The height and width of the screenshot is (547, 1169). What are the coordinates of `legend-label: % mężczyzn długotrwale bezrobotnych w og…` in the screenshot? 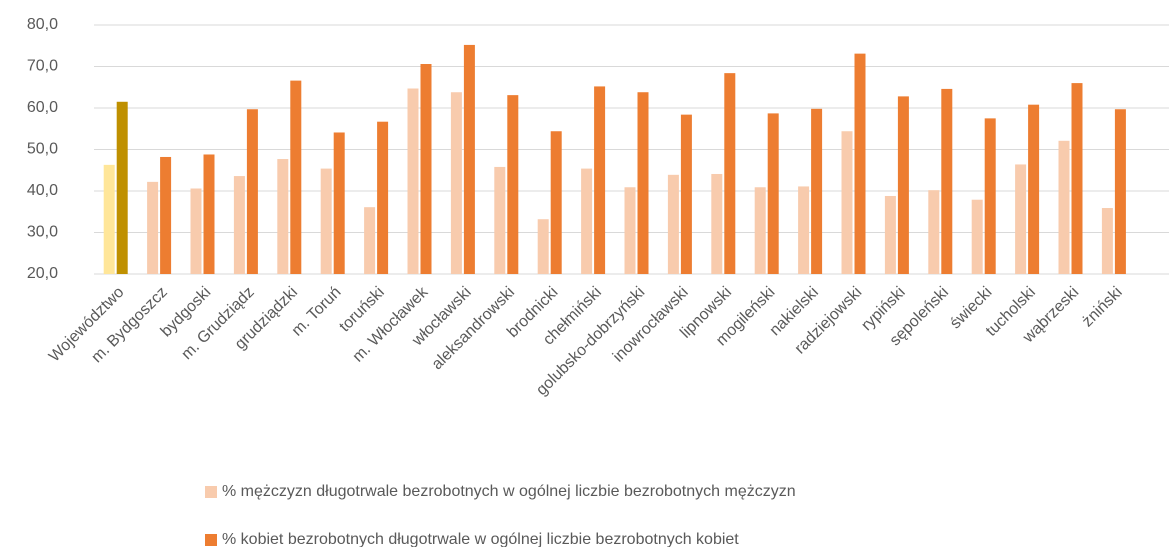 It's located at (509, 491).